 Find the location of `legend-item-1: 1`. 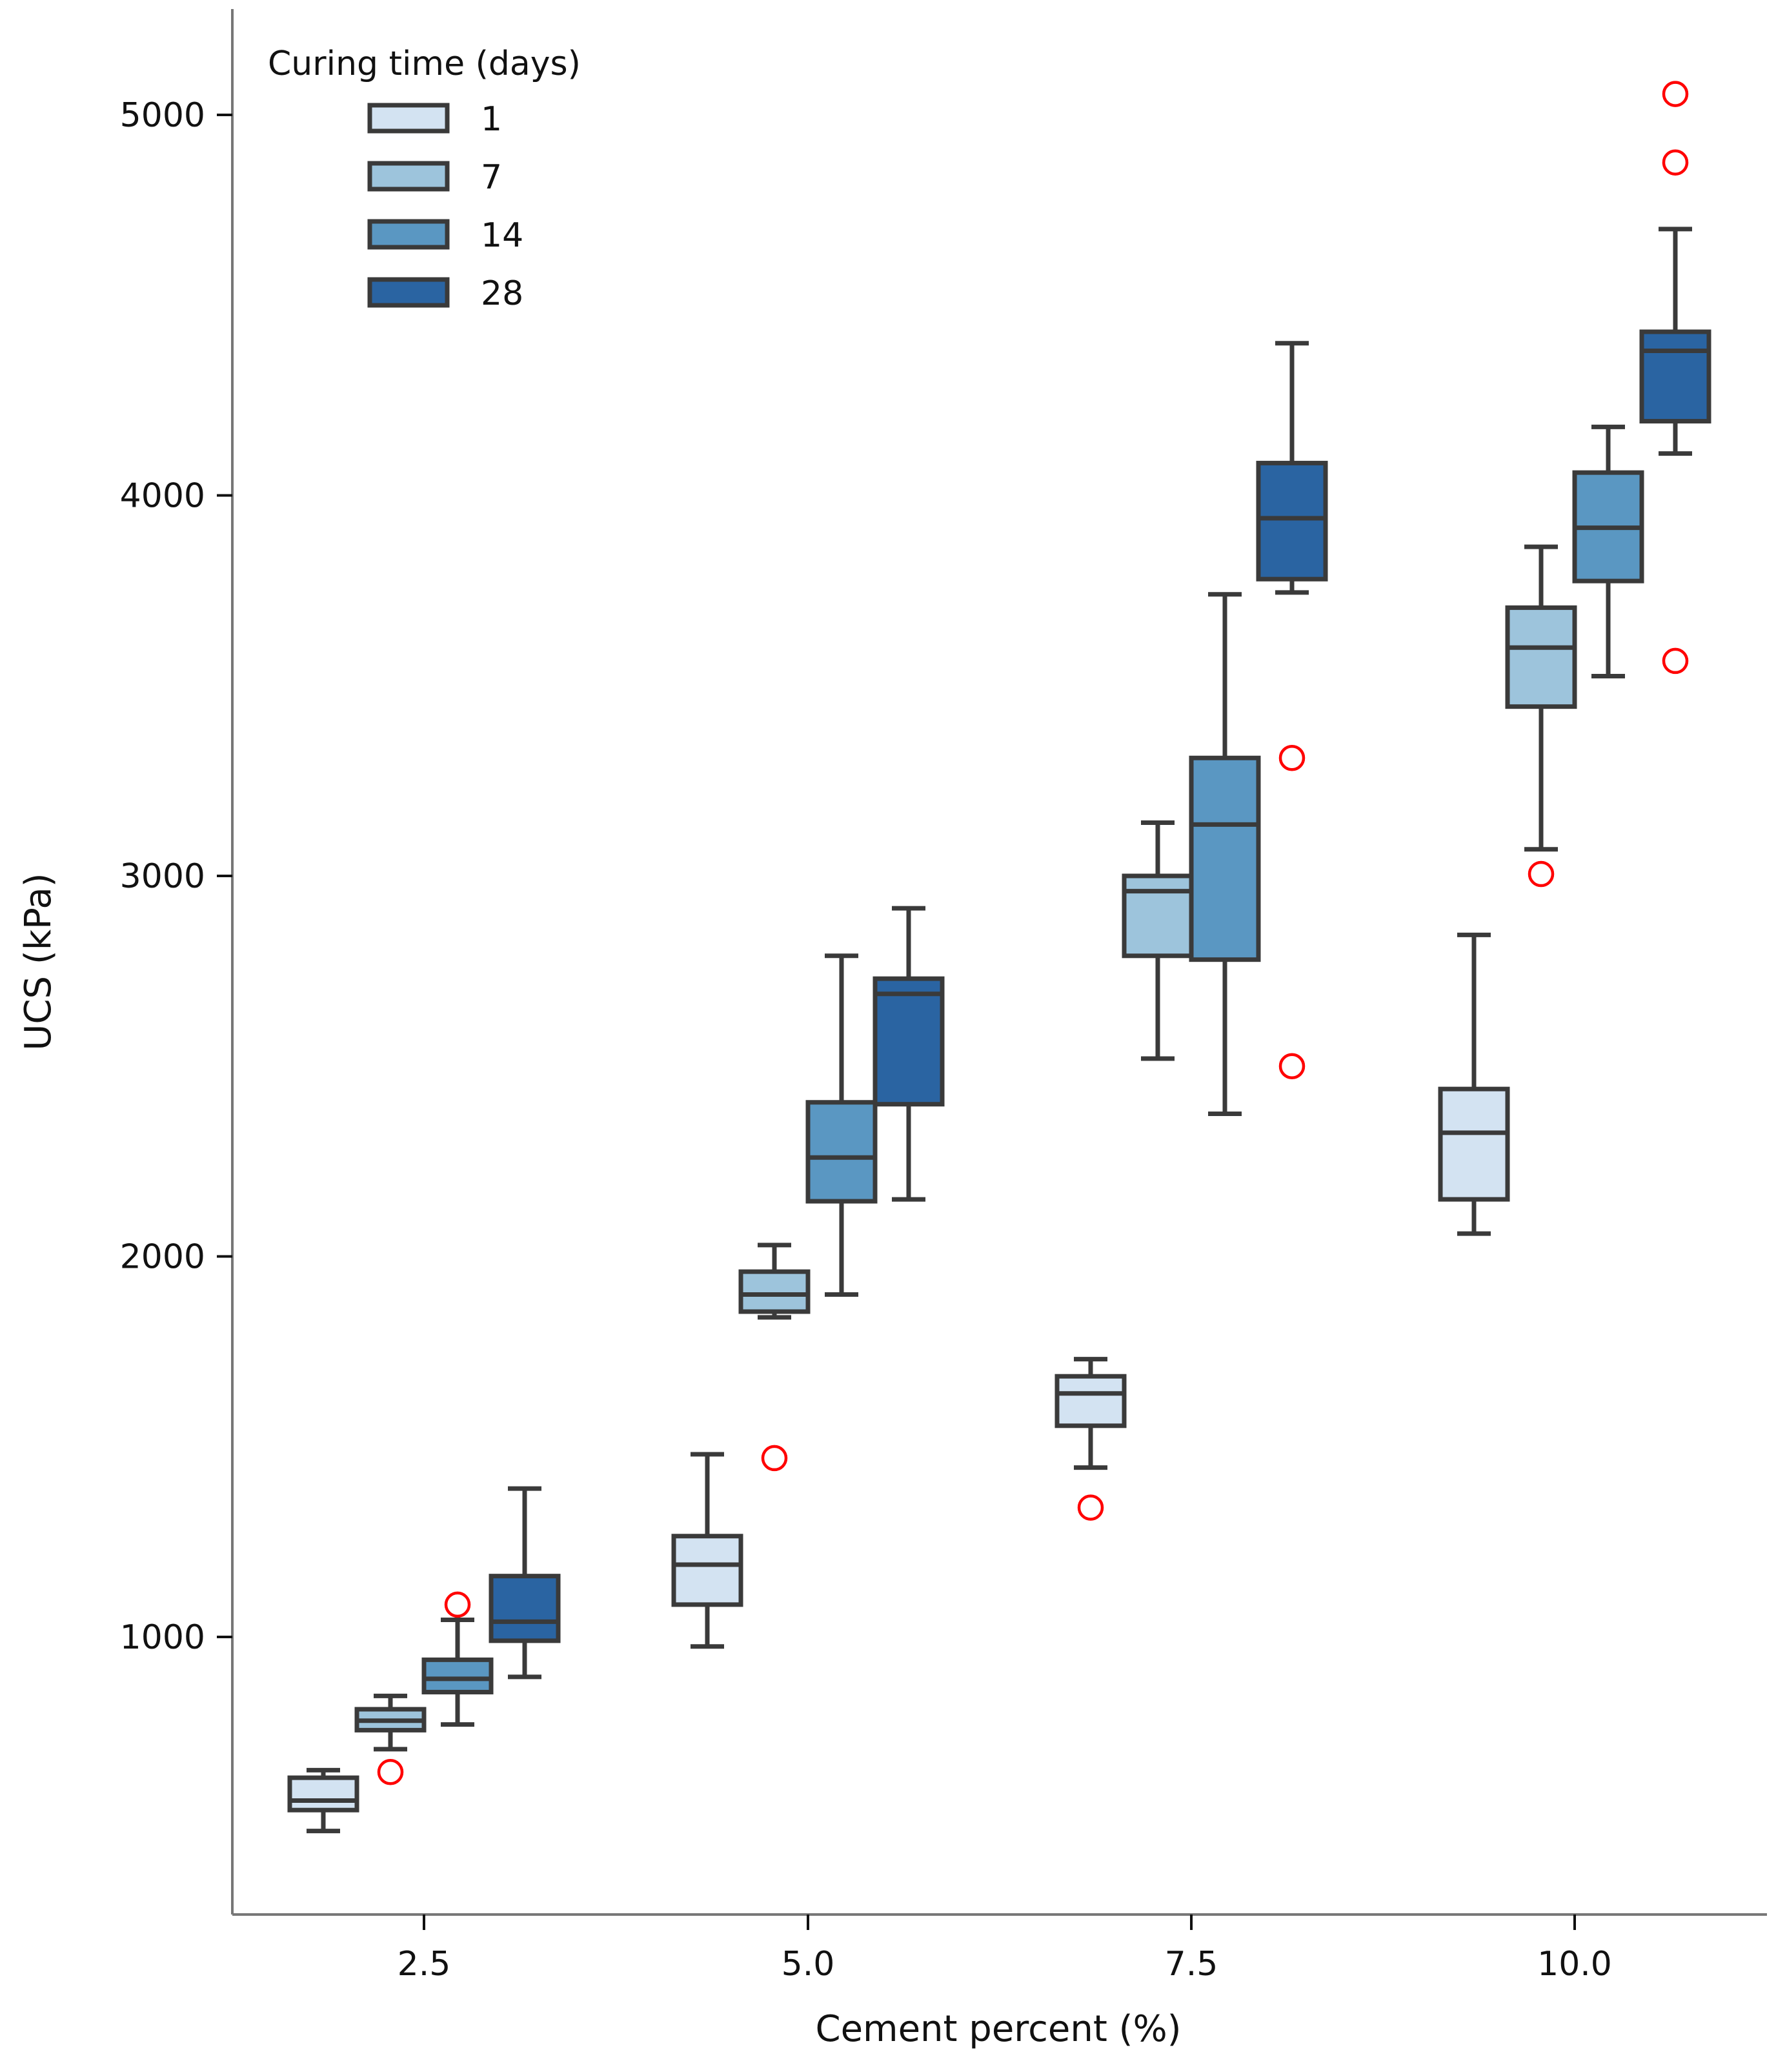

legend-item-1: 1 is located at coordinates (435, 119).